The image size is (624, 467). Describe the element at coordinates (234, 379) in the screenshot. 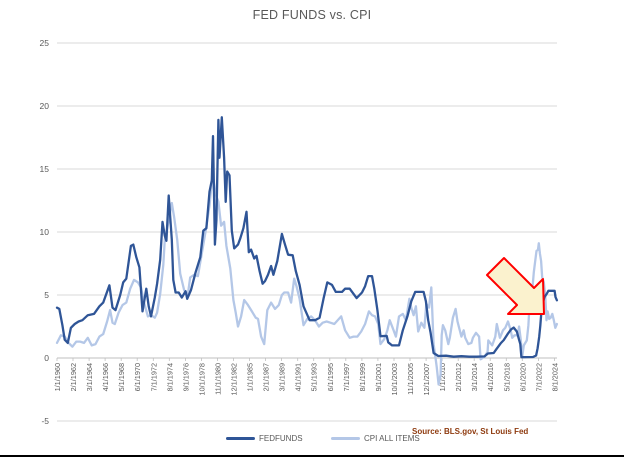

I see `x-tick-label: 12/1/1982` at that location.